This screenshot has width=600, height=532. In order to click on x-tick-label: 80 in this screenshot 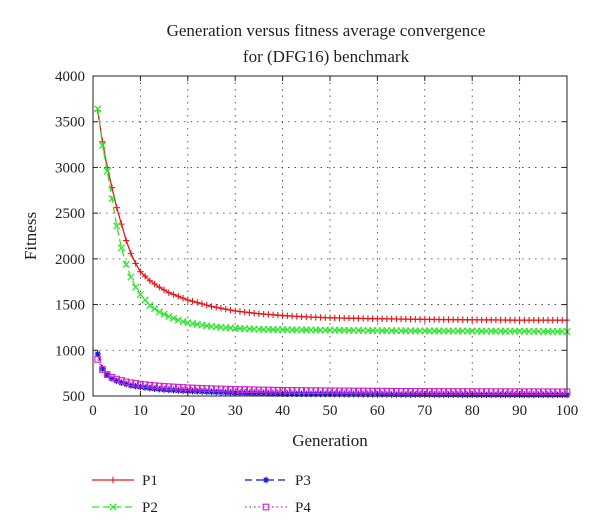, I will do `click(472, 411)`.